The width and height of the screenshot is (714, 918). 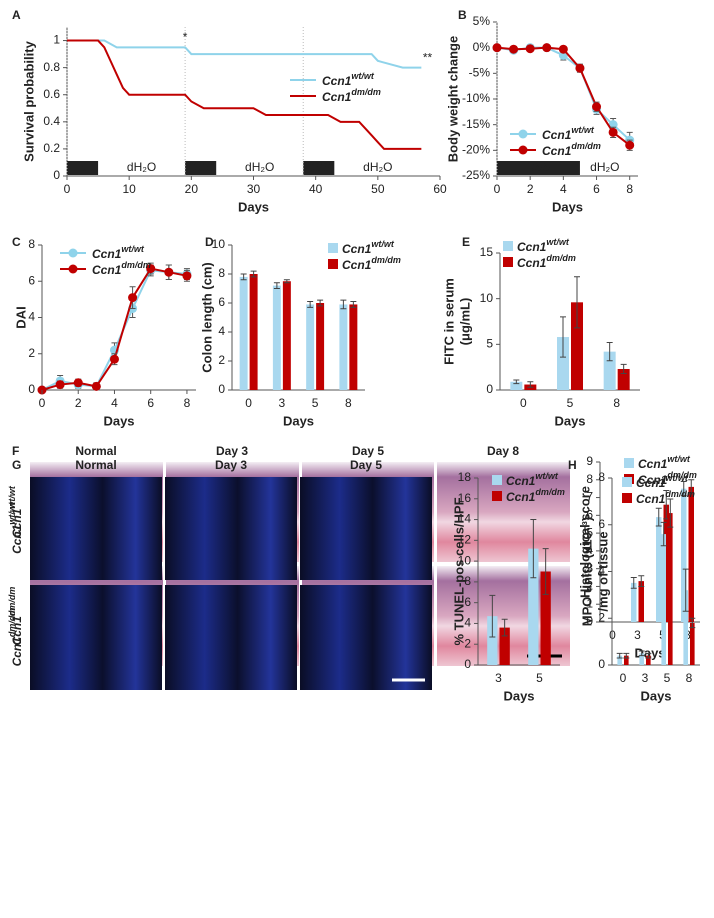 I want to click on y-tick-label: -5%, so click(x=480, y=73).